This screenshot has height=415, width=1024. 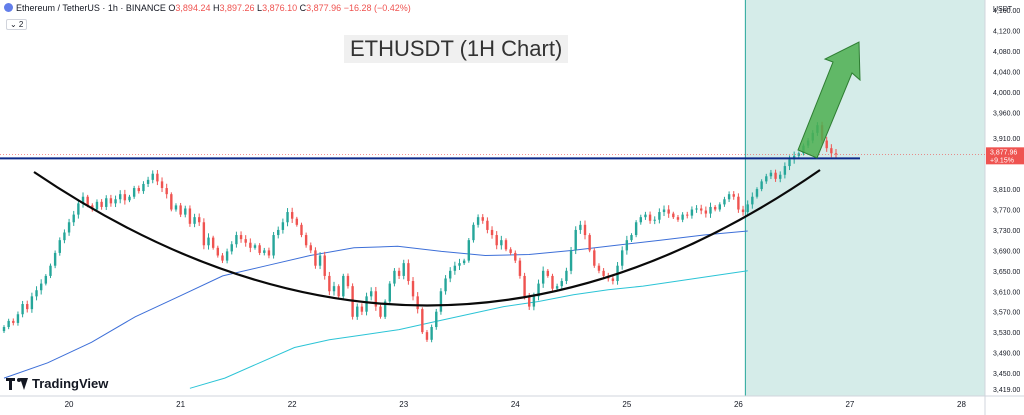 What do you see at coordinates (1006, 390) in the screenshot?
I see `price-tick-label: 3,419.00` at bounding box center [1006, 390].